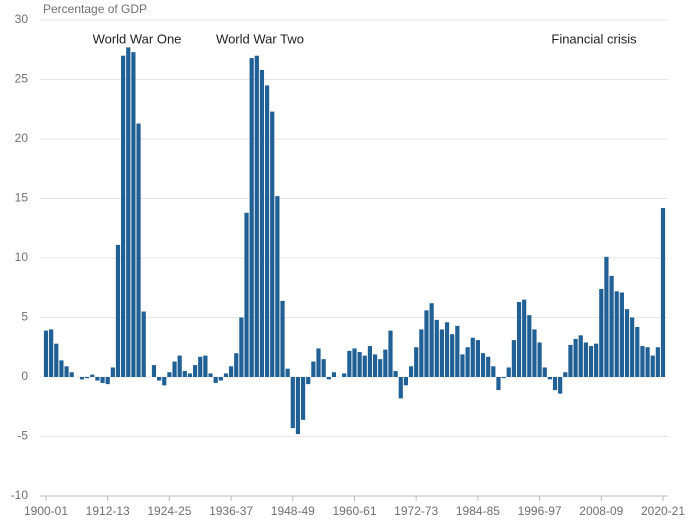  Describe the element at coordinates (478, 511) in the screenshot. I see `x-tick-label: 1984-85` at that location.